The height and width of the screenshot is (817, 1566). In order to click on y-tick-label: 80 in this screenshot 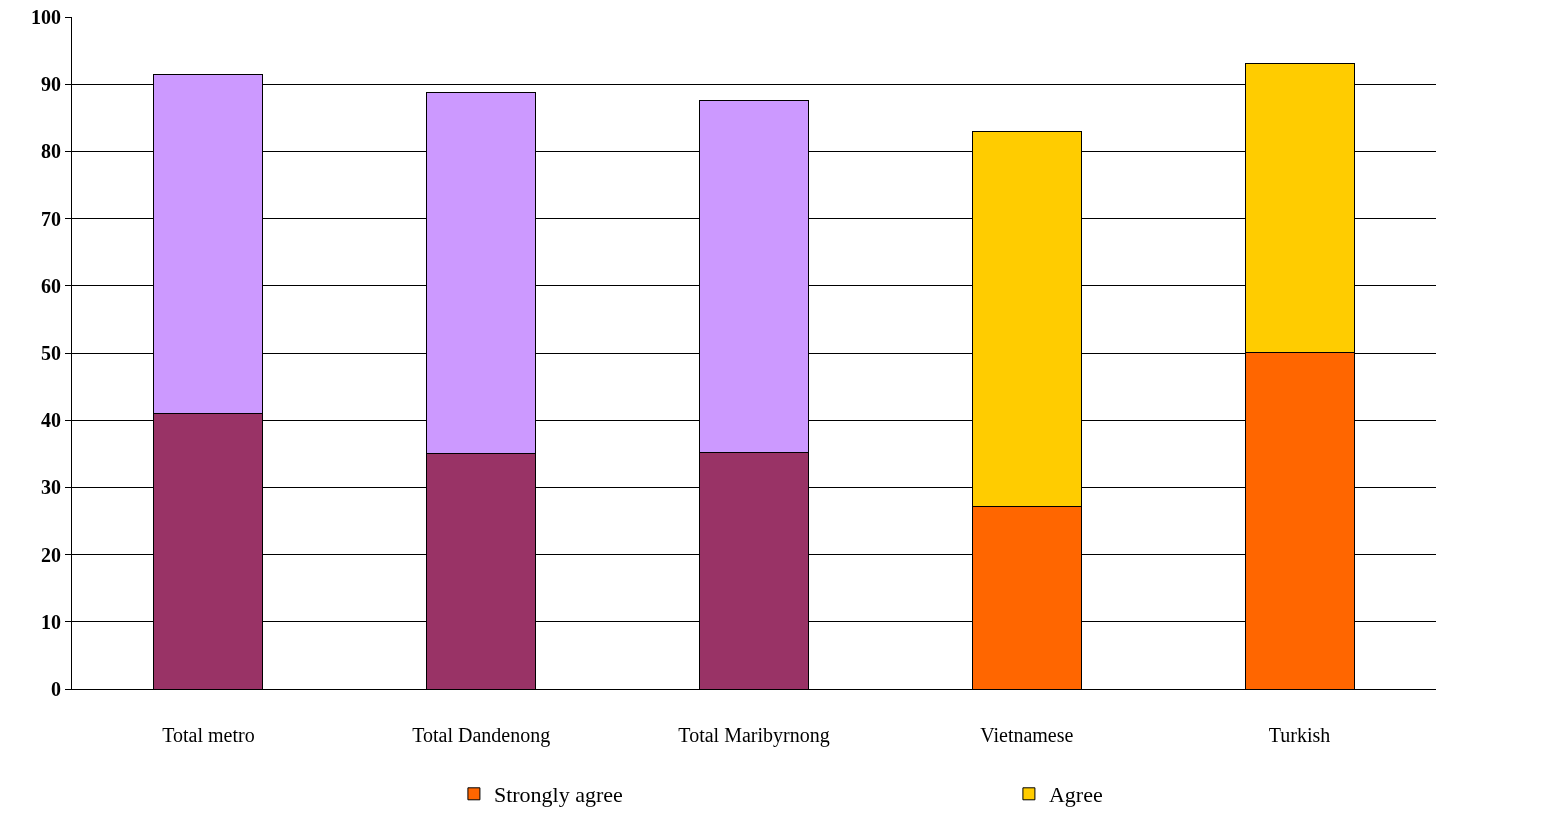, I will do `click(51, 151)`.